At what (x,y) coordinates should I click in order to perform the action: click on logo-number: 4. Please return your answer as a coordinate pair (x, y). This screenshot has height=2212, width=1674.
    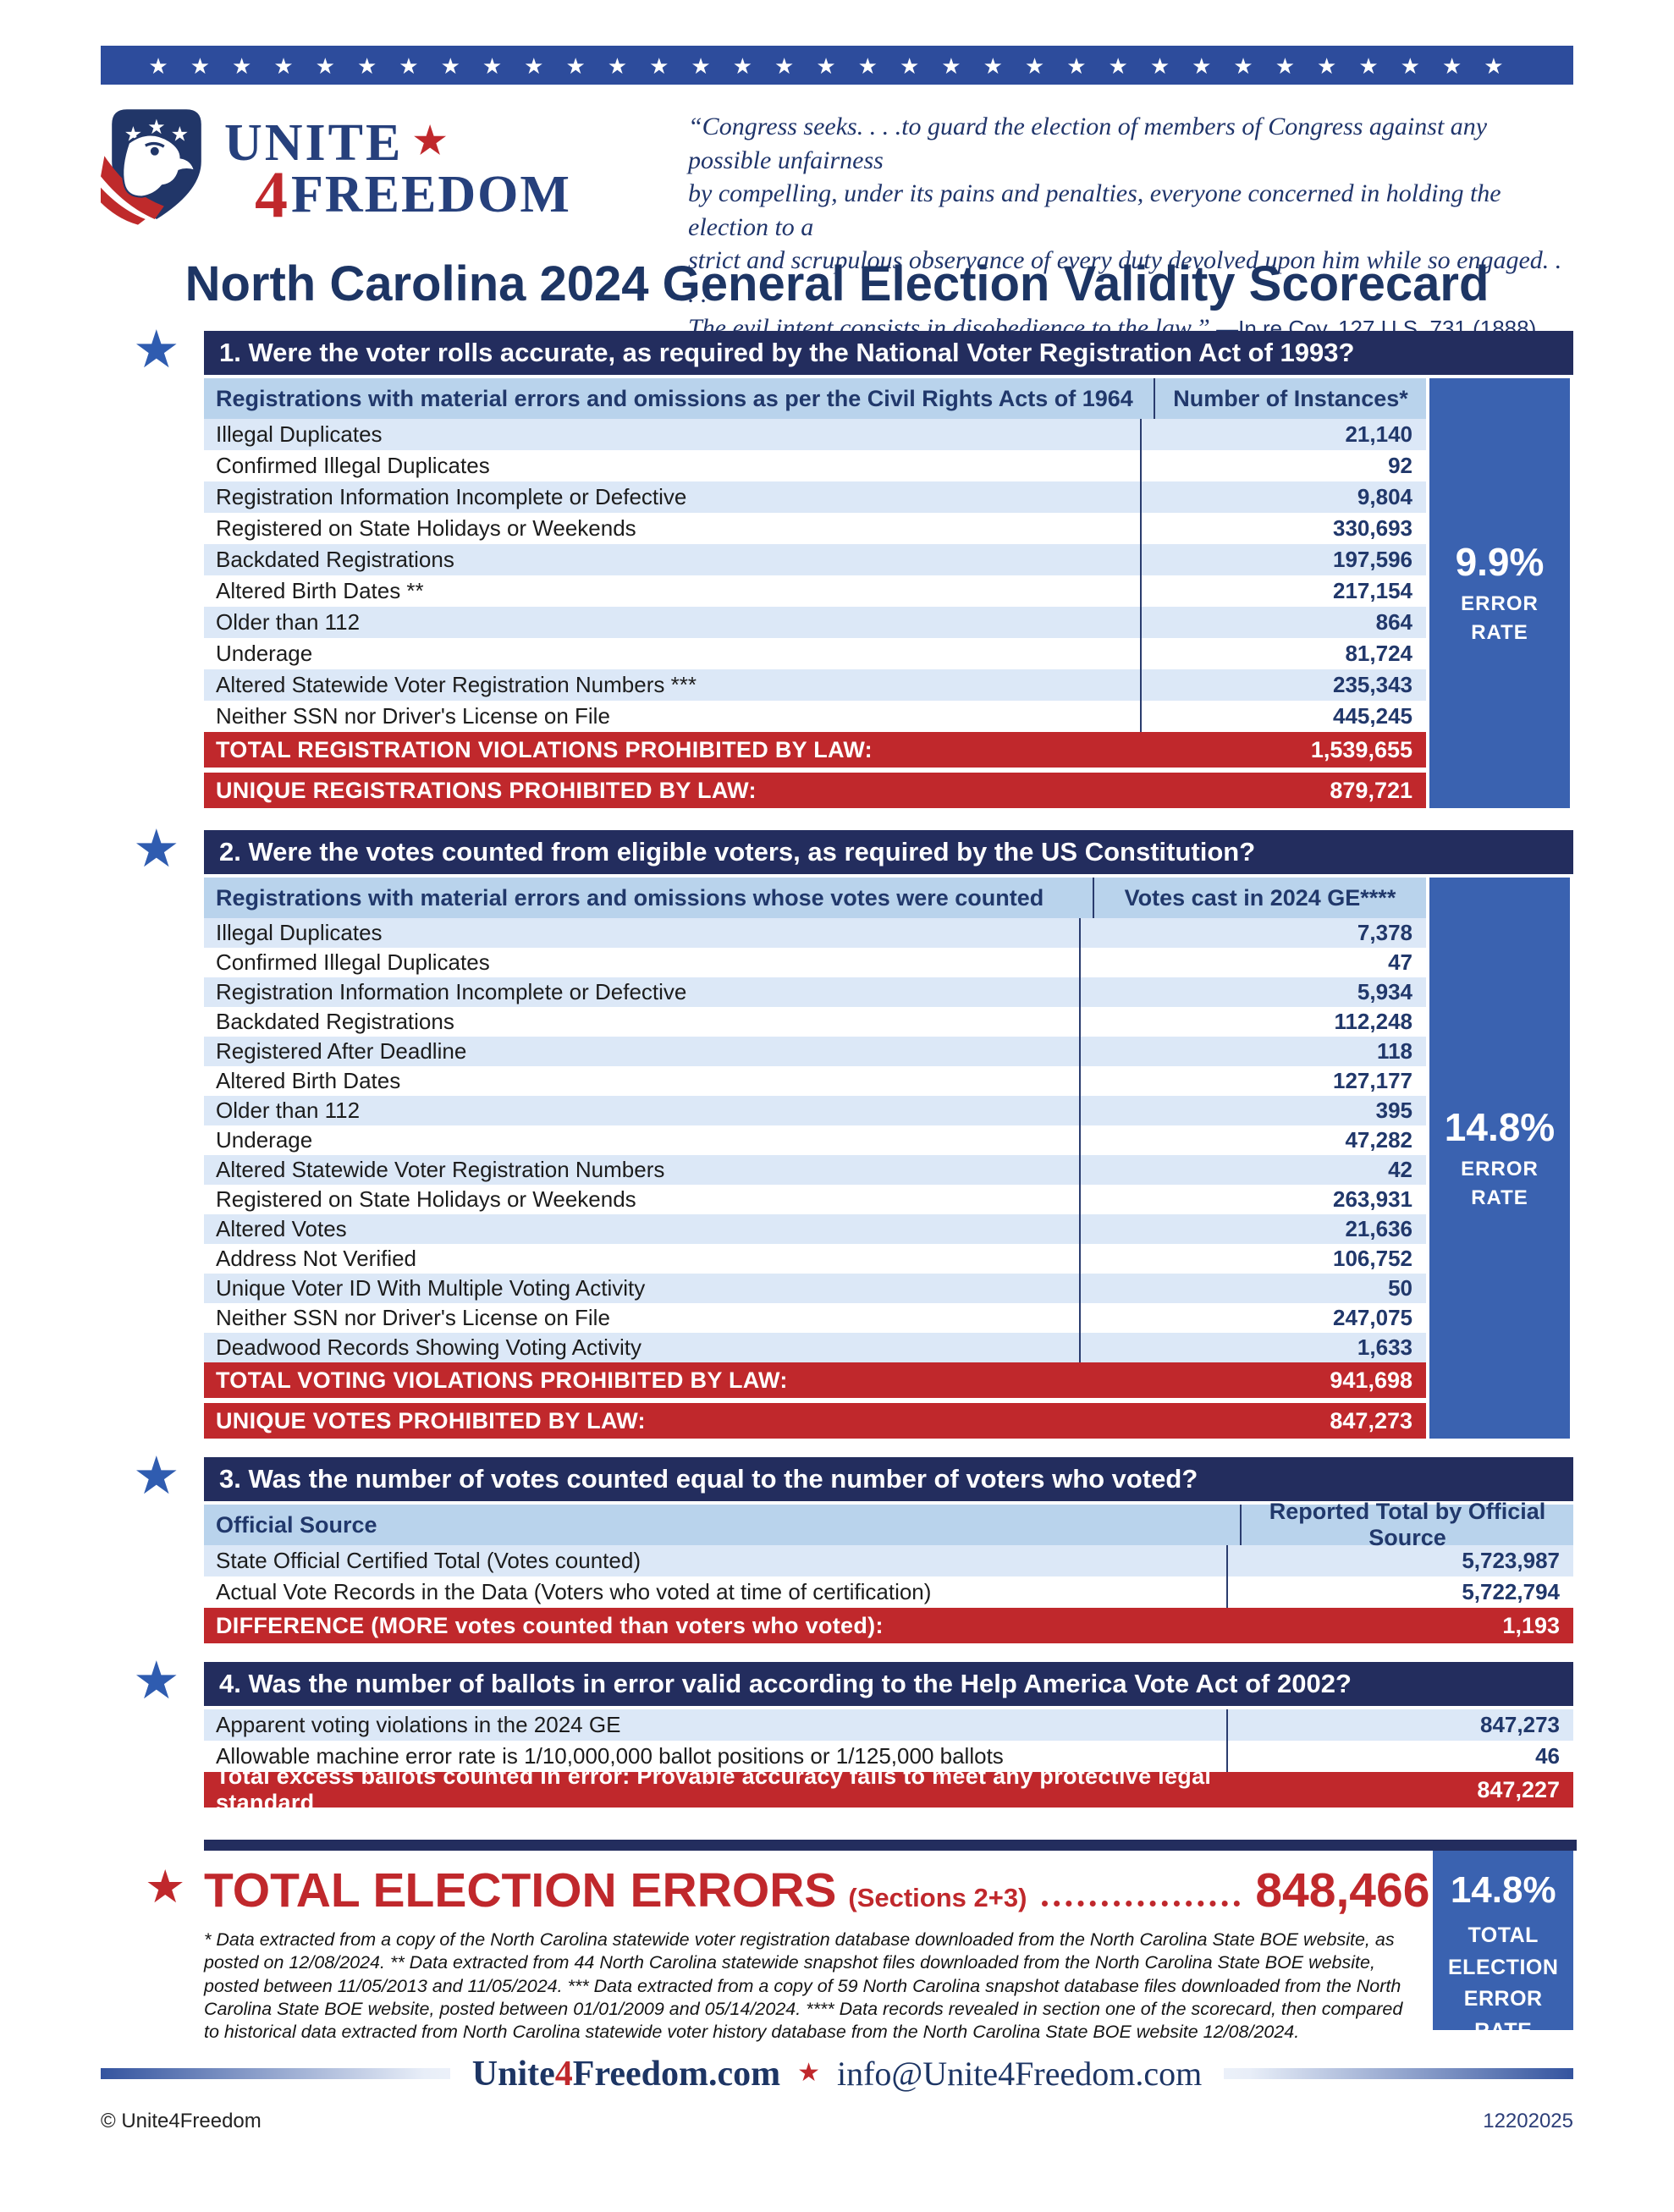
    Looking at the image, I should click on (272, 194).